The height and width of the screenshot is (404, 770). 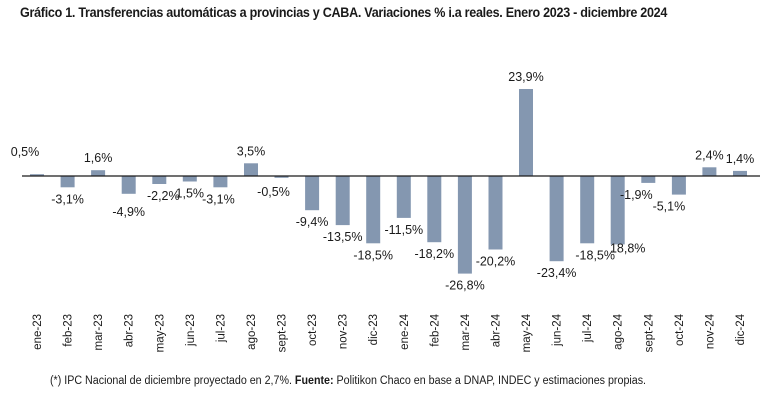 What do you see at coordinates (434, 254) in the screenshot?
I see `data-label-feb-24: -18,2%` at bounding box center [434, 254].